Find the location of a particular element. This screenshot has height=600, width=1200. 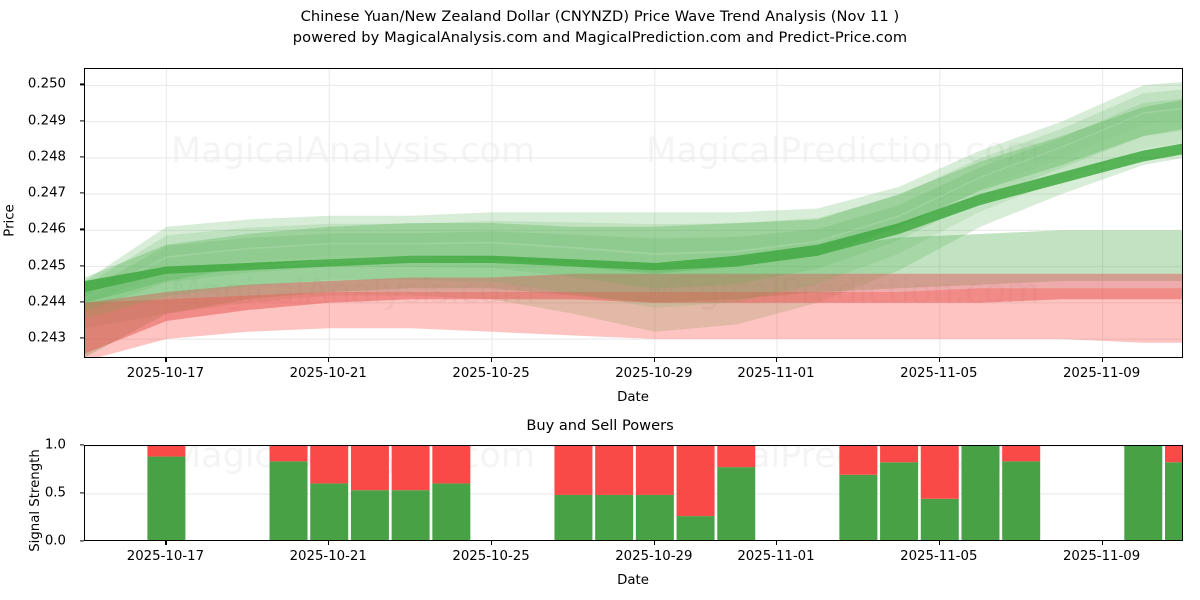

buy-sell-powers-plot is located at coordinates (633, 493).